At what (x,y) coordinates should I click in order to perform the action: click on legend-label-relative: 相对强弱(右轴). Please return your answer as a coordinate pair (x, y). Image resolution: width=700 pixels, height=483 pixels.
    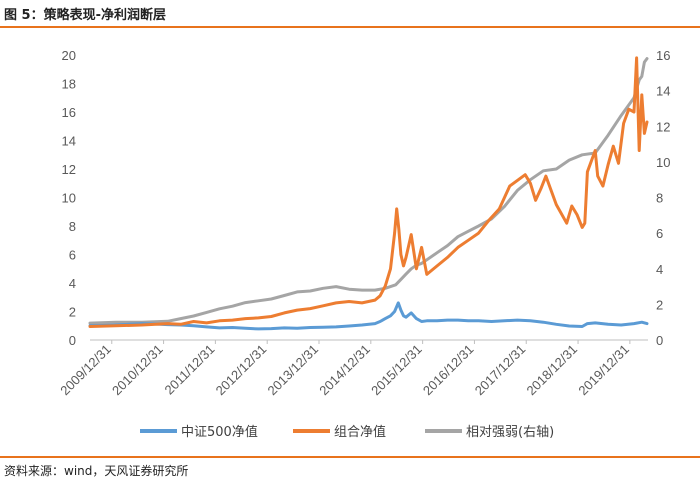
    Looking at the image, I should click on (510, 432).